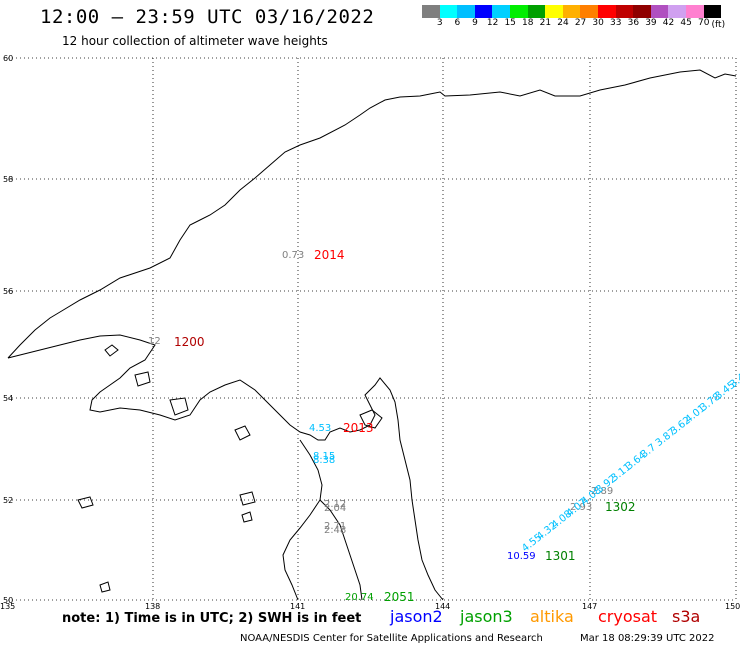 The height and width of the screenshot is (650, 740). Describe the element at coordinates (152, 606) in the screenshot. I see `lon-label: 138` at that location.